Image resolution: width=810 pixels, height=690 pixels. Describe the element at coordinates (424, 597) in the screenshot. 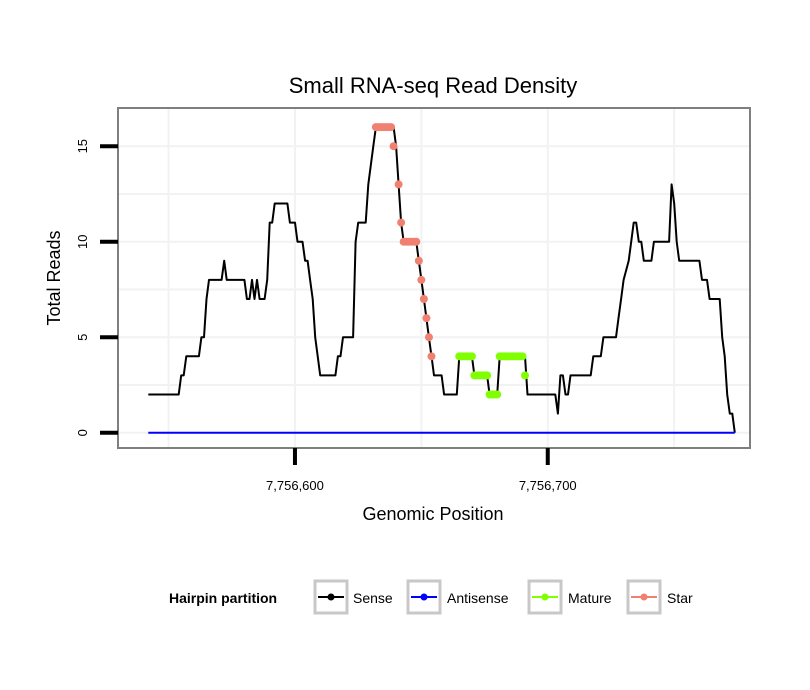

I see `legend-key-dot-antisense` at that location.